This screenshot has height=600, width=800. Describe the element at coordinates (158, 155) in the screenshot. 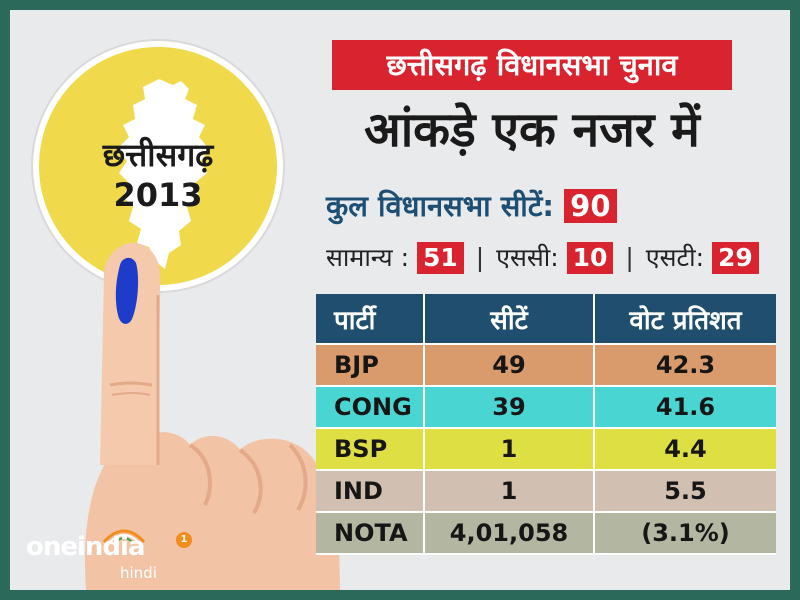

I see `region-name: छत्तीसगढ़` at that location.